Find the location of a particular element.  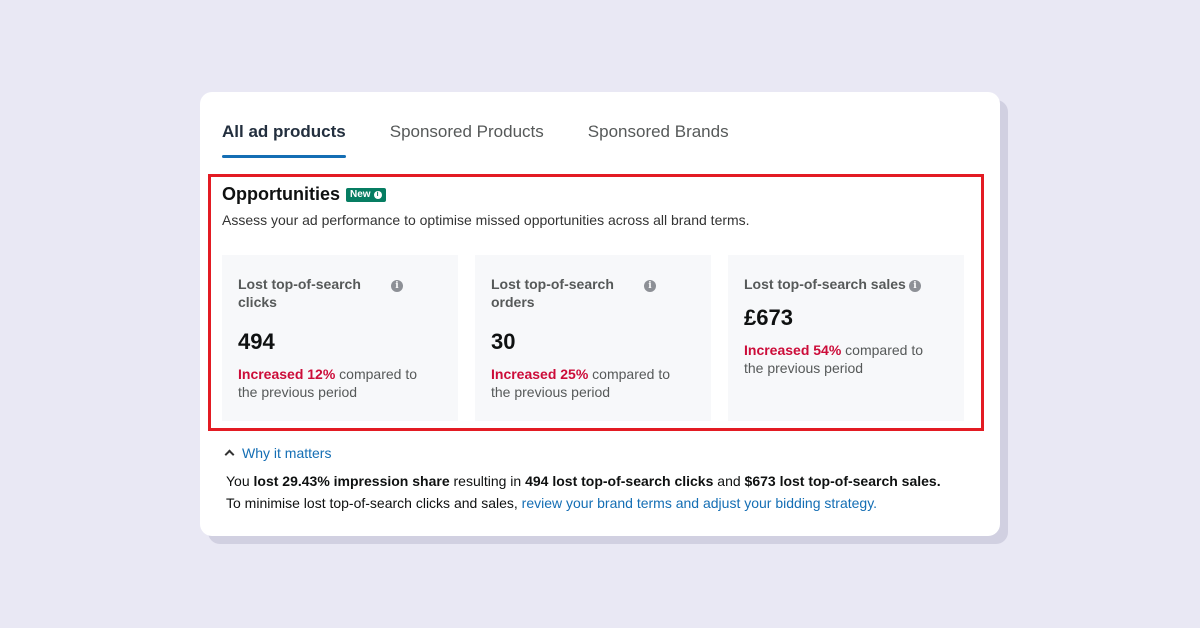

metric-change-percent: Increased 25% is located at coordinates (540, 374).